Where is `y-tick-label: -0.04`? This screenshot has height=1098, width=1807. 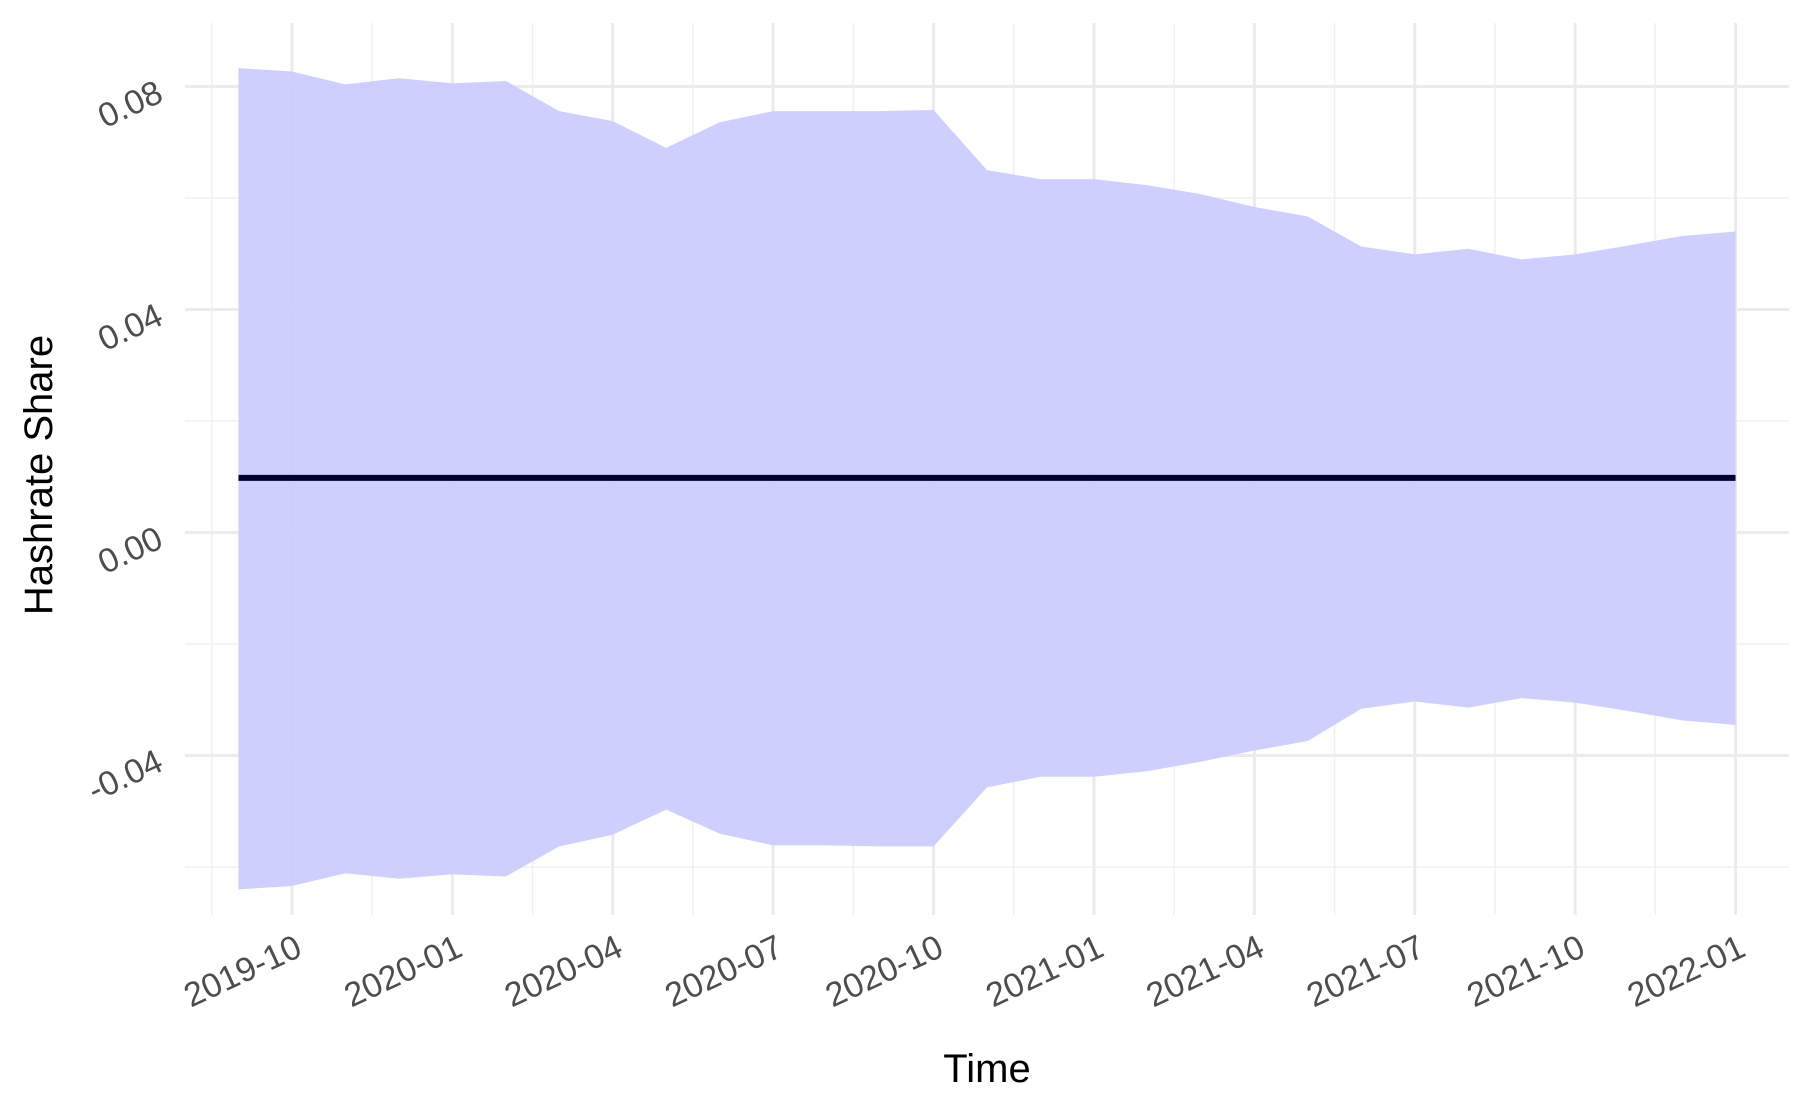
y-tick-label: -0.04 is located at coordinates (125, 775).